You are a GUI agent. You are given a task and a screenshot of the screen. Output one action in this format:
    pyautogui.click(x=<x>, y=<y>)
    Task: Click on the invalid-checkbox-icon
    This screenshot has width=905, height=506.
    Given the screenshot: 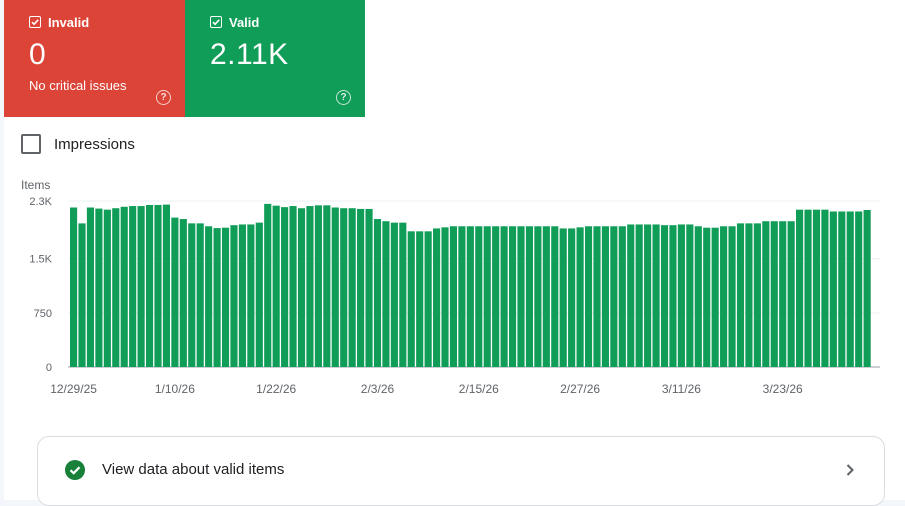 What is the action you would take?
    pyautogui.click(x=35, y=22)
    